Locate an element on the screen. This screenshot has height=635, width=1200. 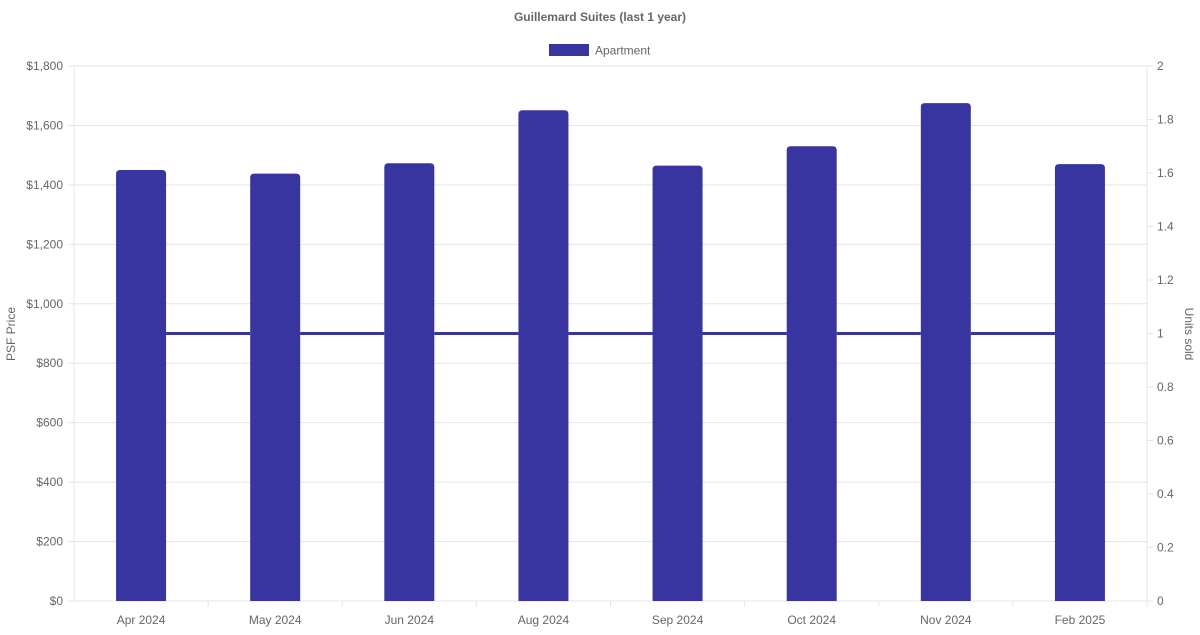
legend-label-apartment: Apartment is located at coordinates (623, 51).